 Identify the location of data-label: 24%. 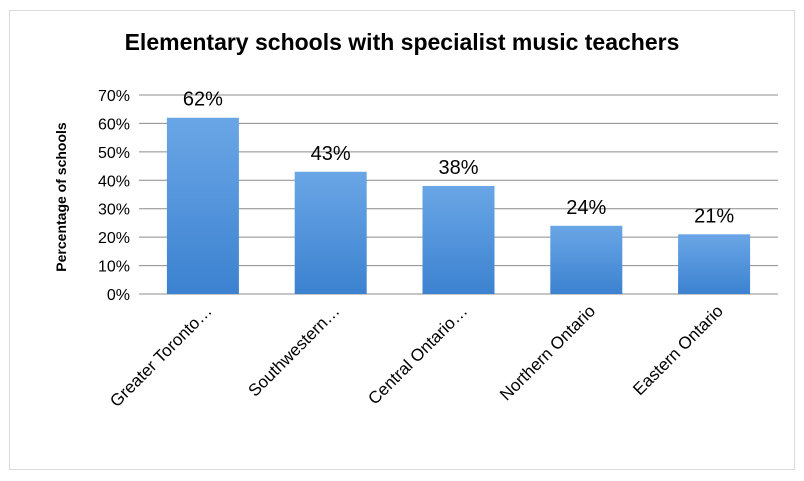
(586, 208).